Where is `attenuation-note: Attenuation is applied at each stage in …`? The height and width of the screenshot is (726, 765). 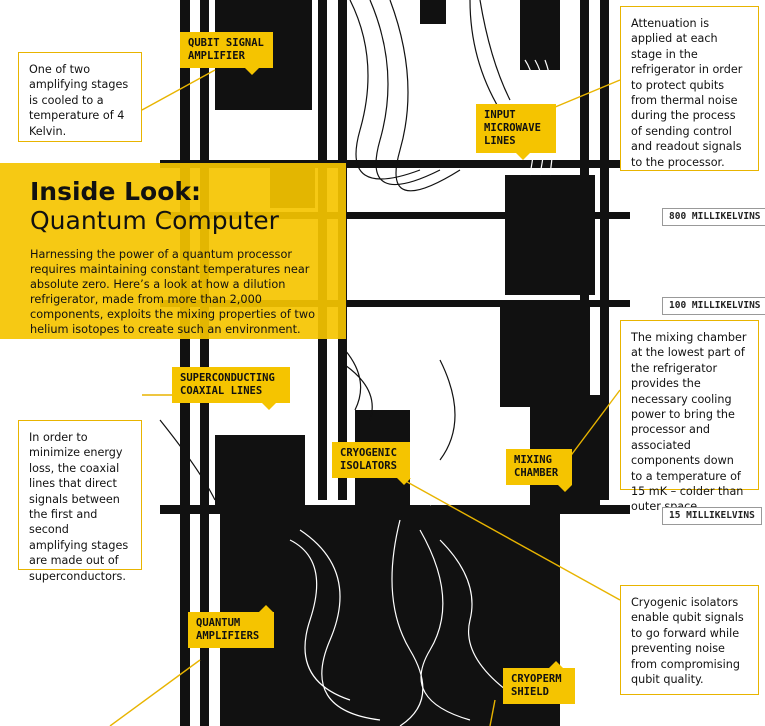 attenuation-note: Attenuation is applied at each stage in … is located at coordinates (689, 88).